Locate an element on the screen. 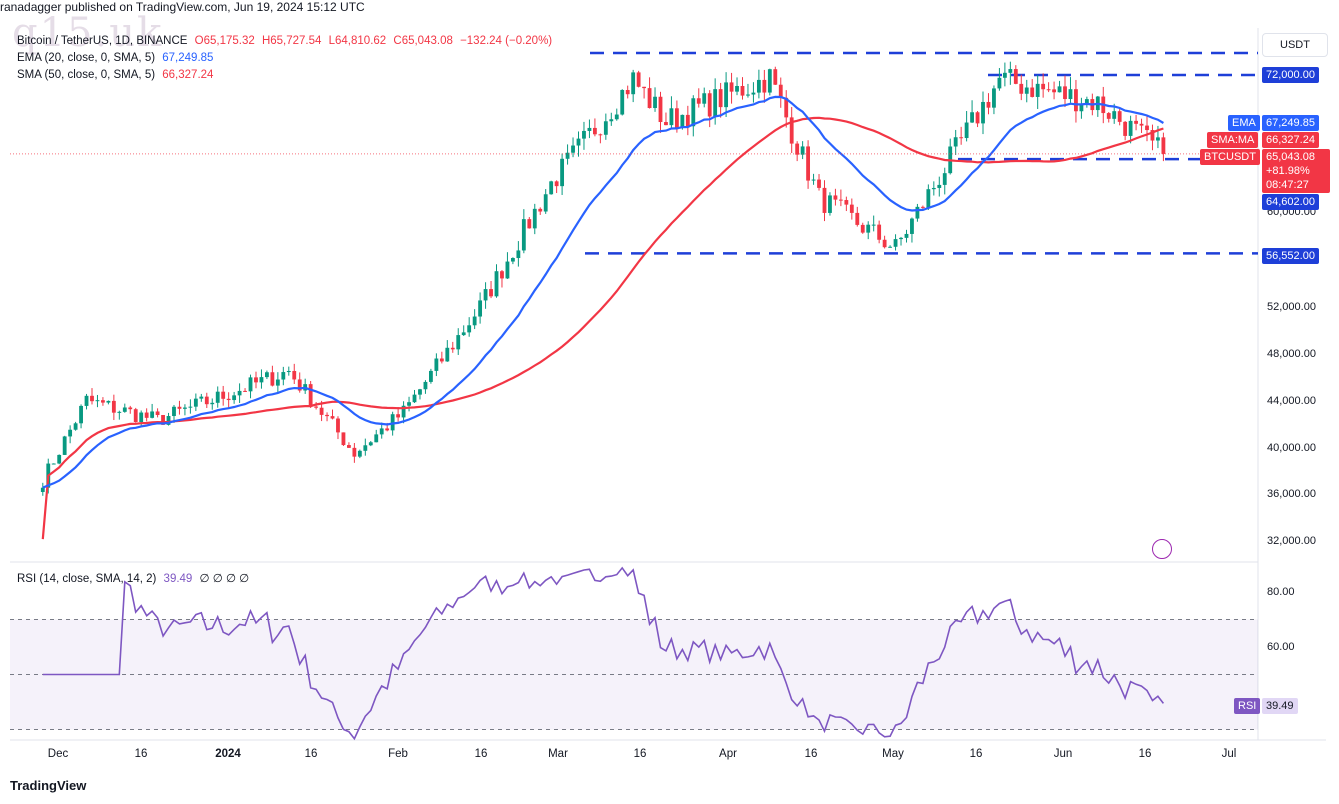 The height and width of the screenshot is (804, 1339). price-tag-timer: 08:47:27 is located at coordinates (1287, 185).